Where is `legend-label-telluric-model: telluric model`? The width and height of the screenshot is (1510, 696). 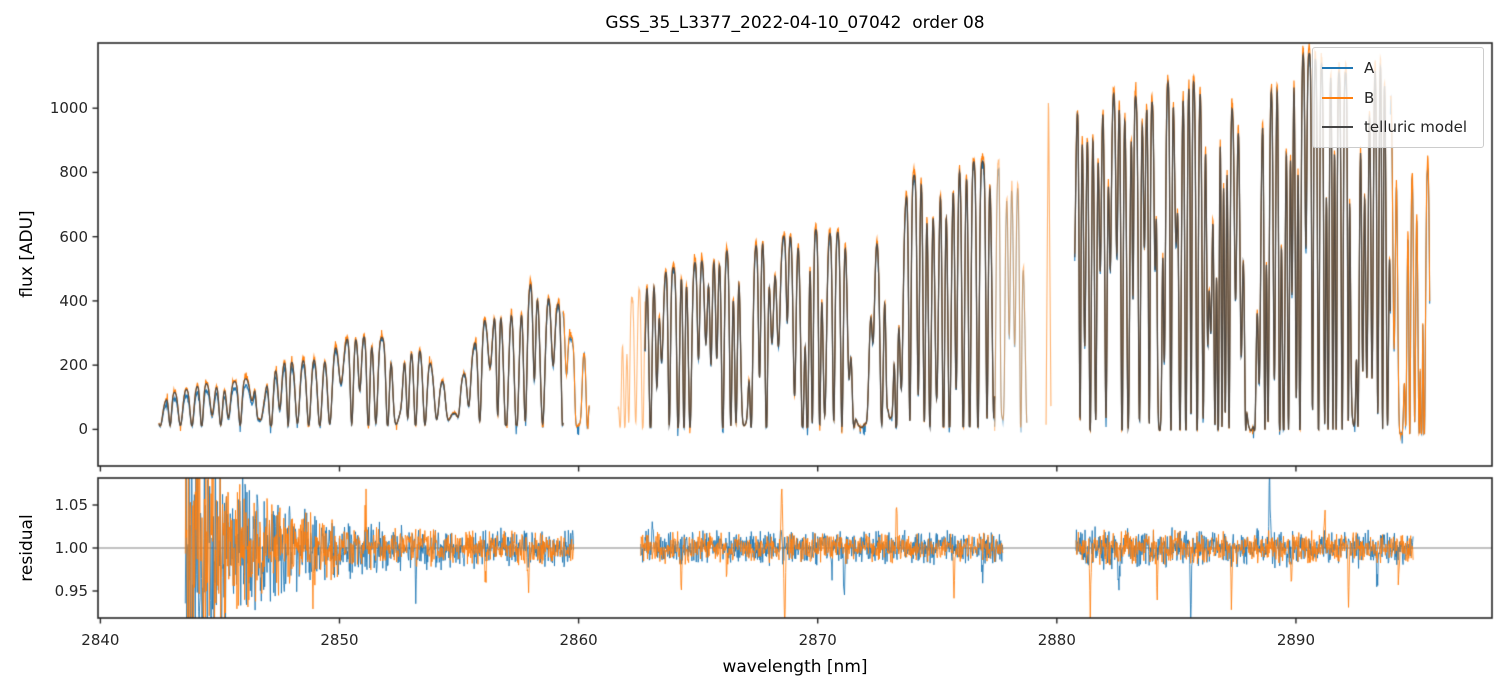
legend-label-telluric-model: telluric model is located at coordinates (1416, 127).